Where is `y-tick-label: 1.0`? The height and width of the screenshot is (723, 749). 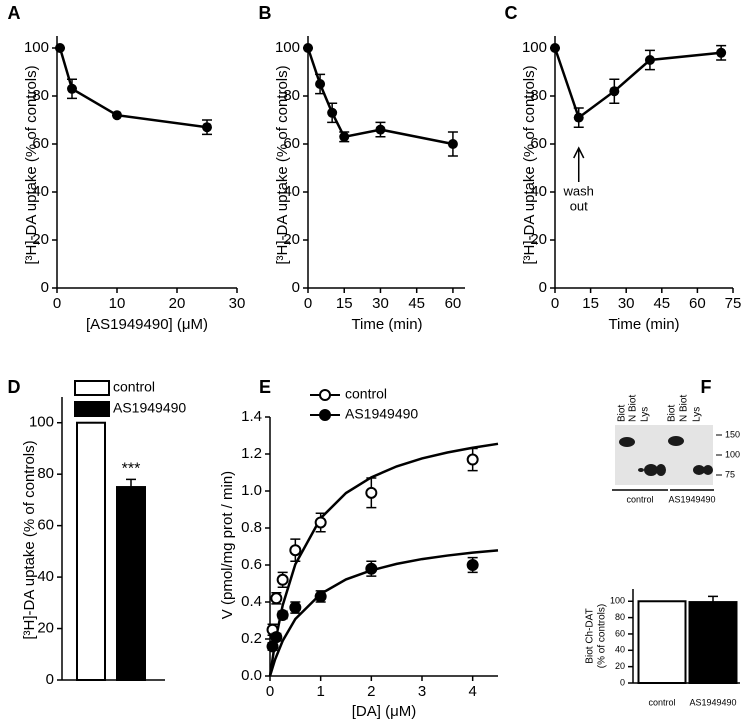
y-tick-label: 1.0 is located at coordinates (251, 490).